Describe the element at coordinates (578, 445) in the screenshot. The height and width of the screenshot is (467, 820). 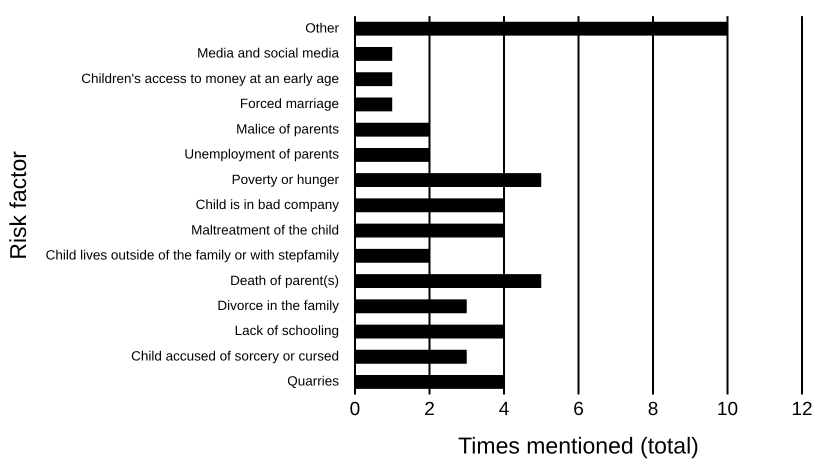
I see `x-axis-title: Times mentioned (total)` at that location.